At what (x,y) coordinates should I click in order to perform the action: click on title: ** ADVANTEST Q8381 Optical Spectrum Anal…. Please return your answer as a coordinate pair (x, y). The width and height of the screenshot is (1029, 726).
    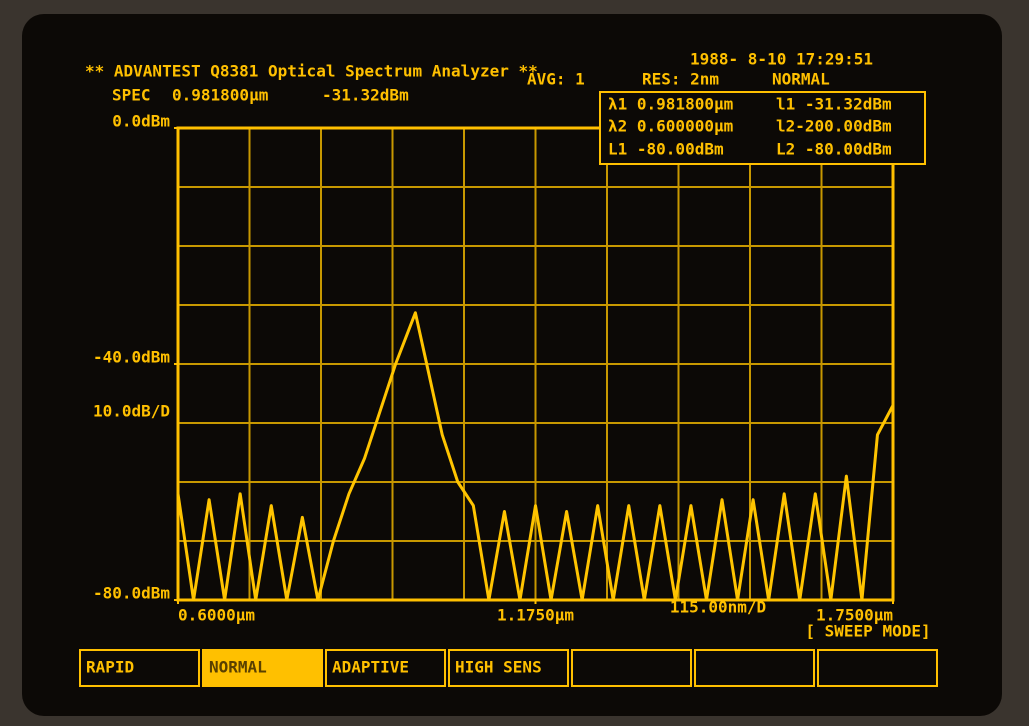
    Looking at the image, I should click on (311, 71).